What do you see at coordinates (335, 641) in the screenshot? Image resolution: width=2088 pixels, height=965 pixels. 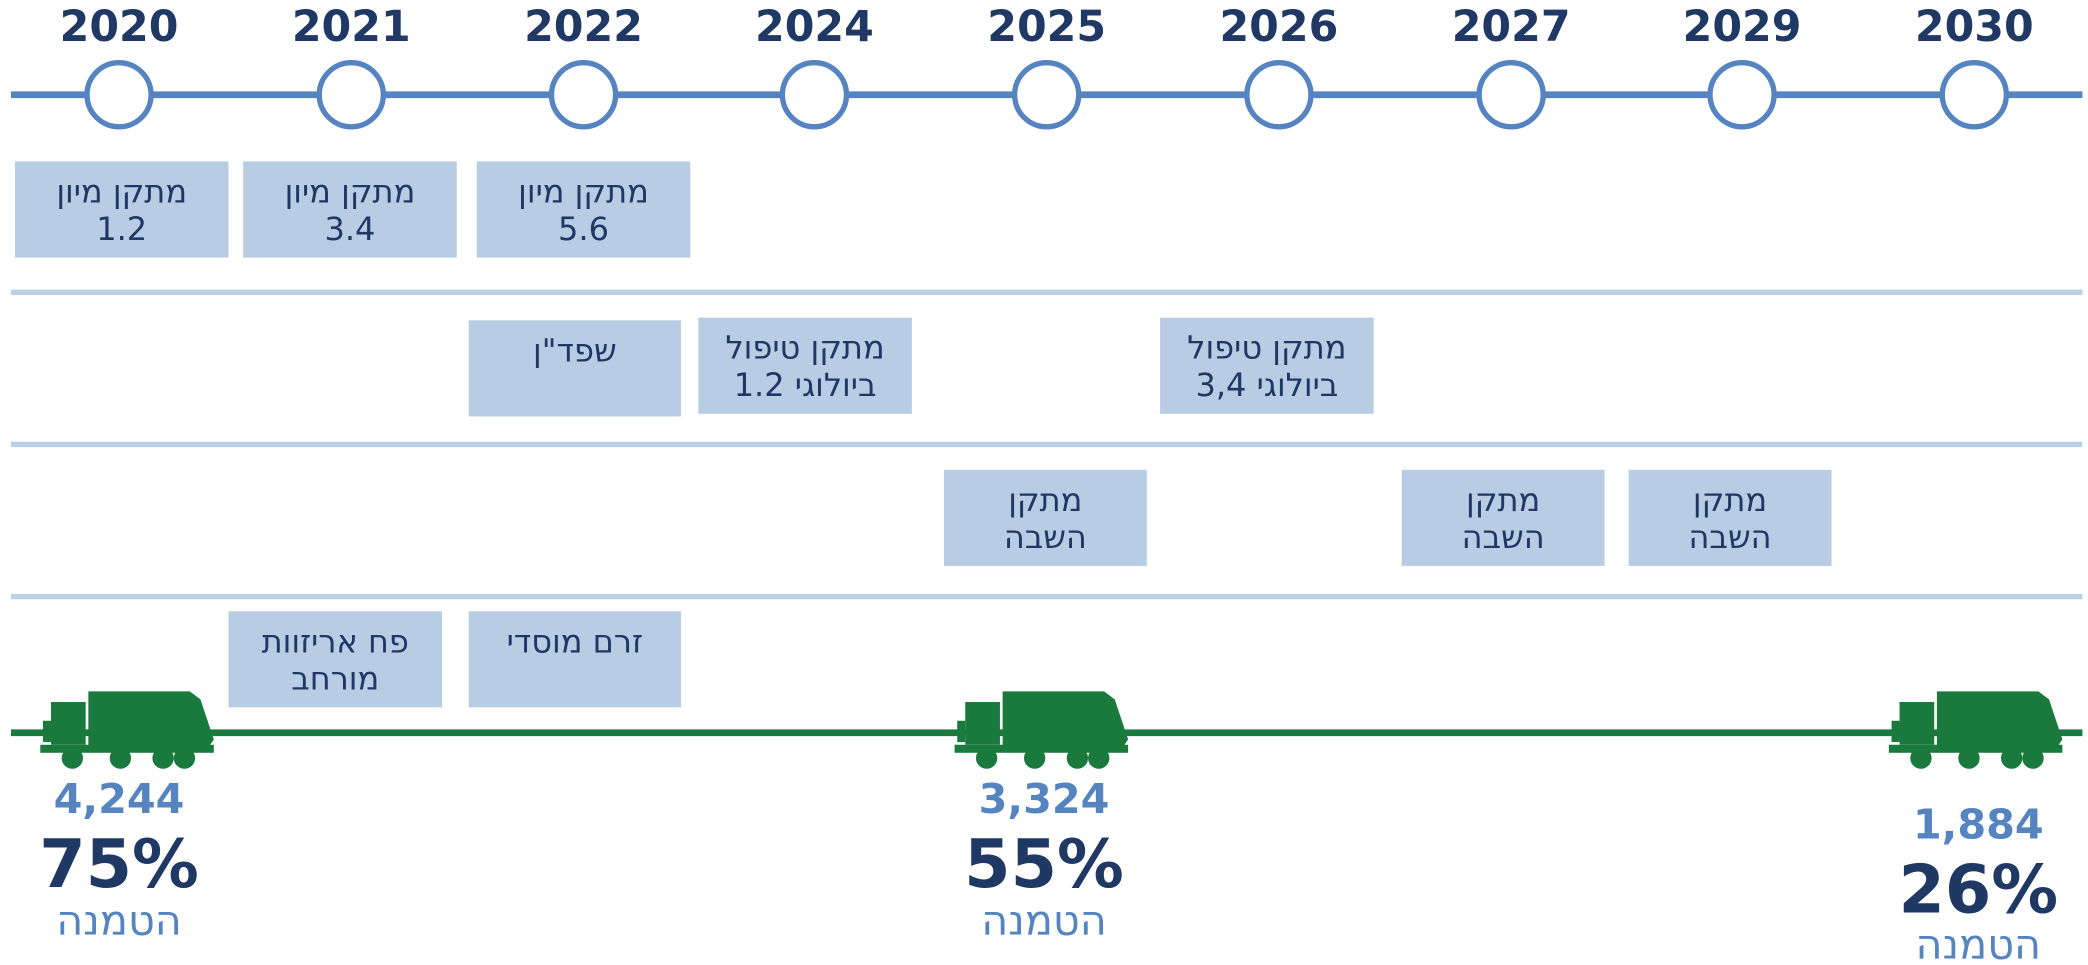 I see `project-text: פח אריזוות` at bounding box center [335, 641].